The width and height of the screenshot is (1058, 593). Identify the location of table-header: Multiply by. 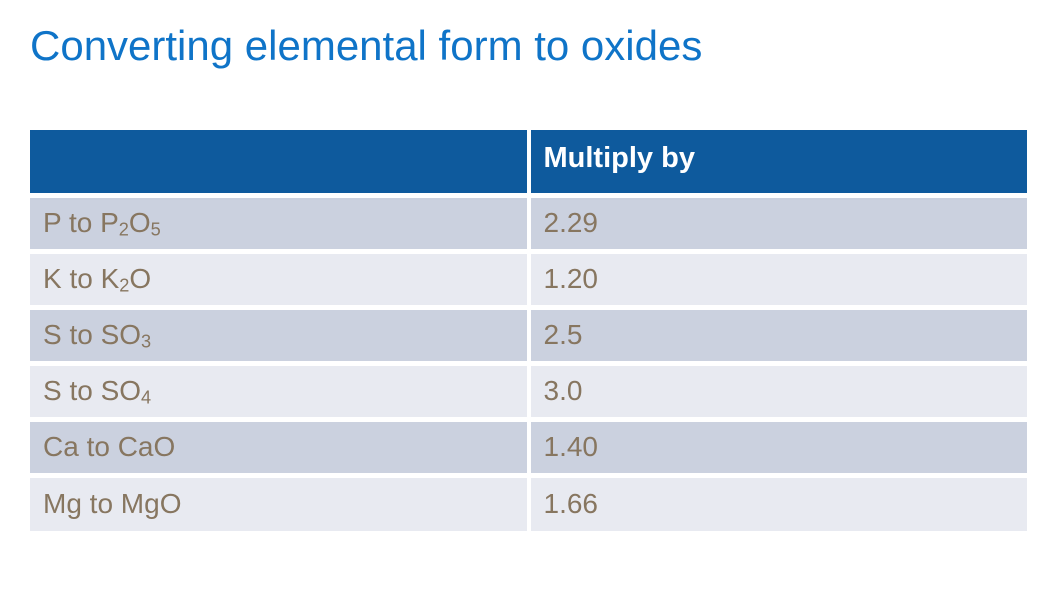
(528, 162).